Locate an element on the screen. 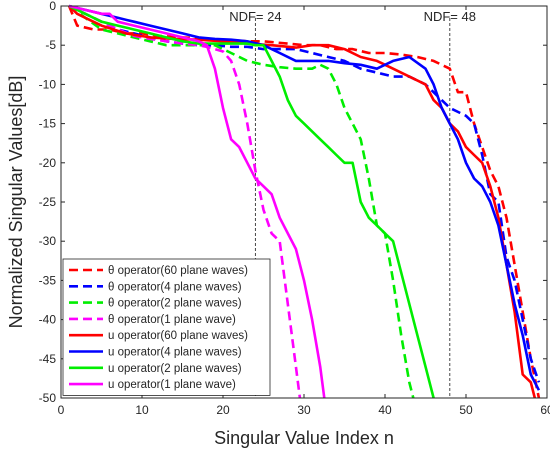 The width and height of the screenshot is (550, 455). ndf-label-24: NDF= 24 is located at coordinates (255, 16).